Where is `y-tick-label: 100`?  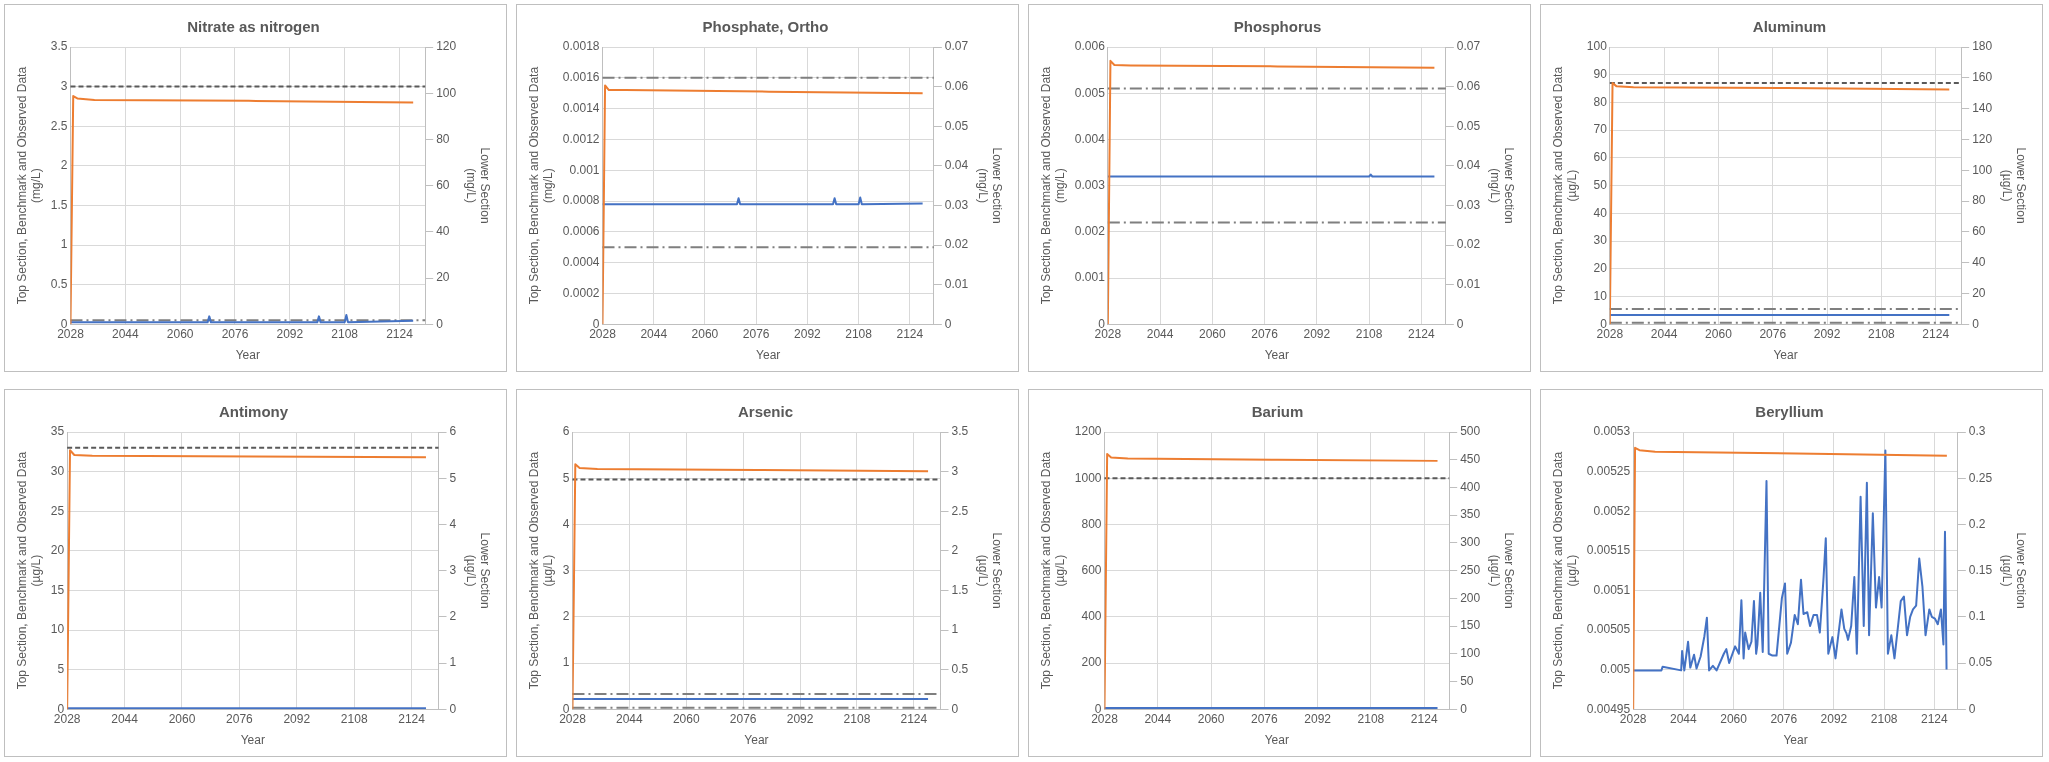
y-tick-label: 100 is located at coordinates (1597, 46).